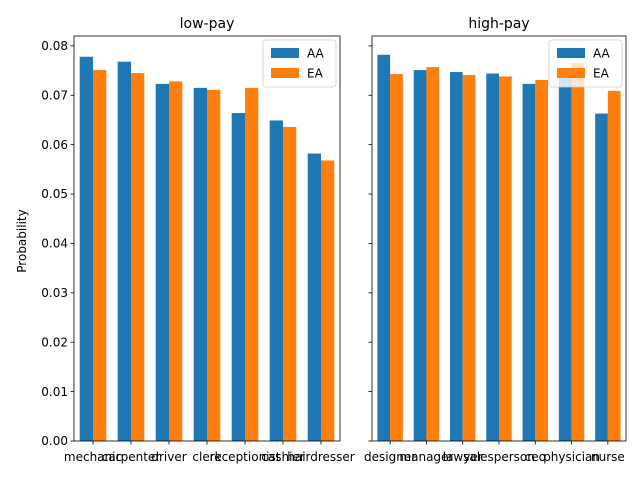  Describe the element at coordinates (608, 457) in the screenshot. I see `x-tick-label: nurse` at that location.